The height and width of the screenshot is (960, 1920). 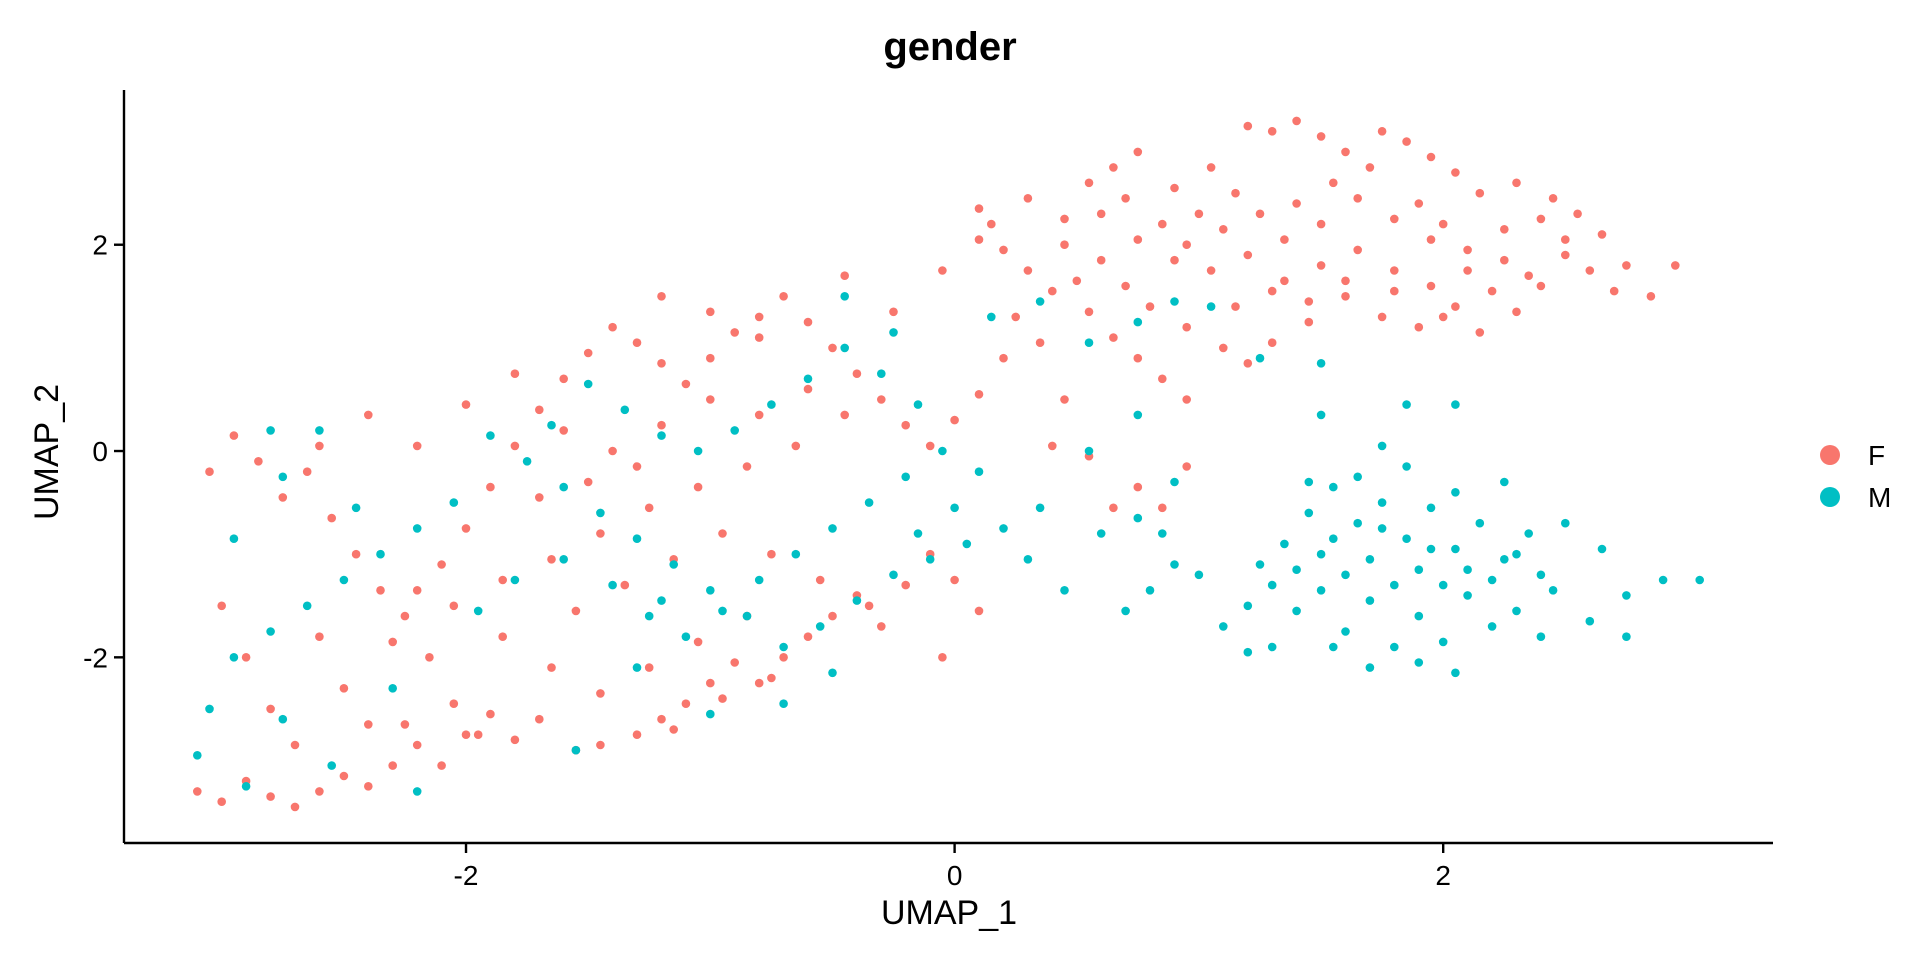 I want to click on y-tick-label: 0, so click(x=100, y=451).